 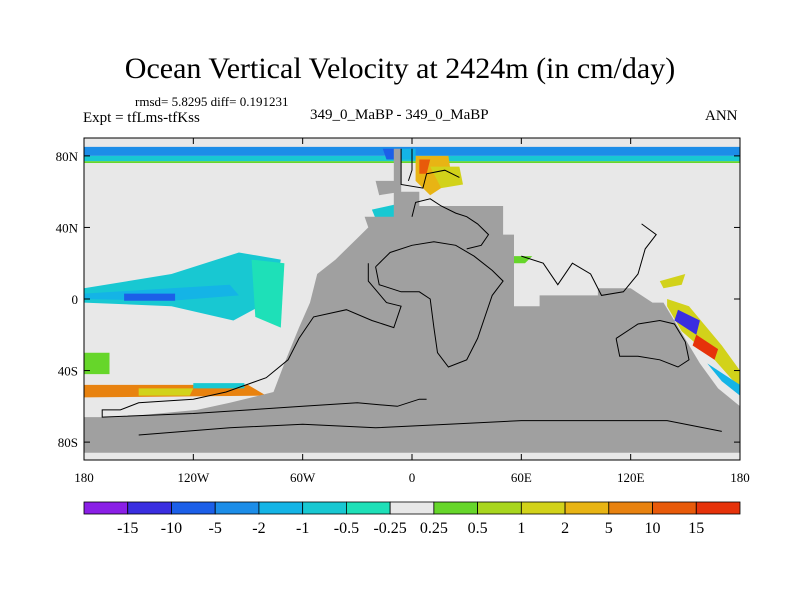 What do you see at coordinates (150, 297) in the screenshot?
I see `pac-eq-blue` at bounding box center [150, 297].